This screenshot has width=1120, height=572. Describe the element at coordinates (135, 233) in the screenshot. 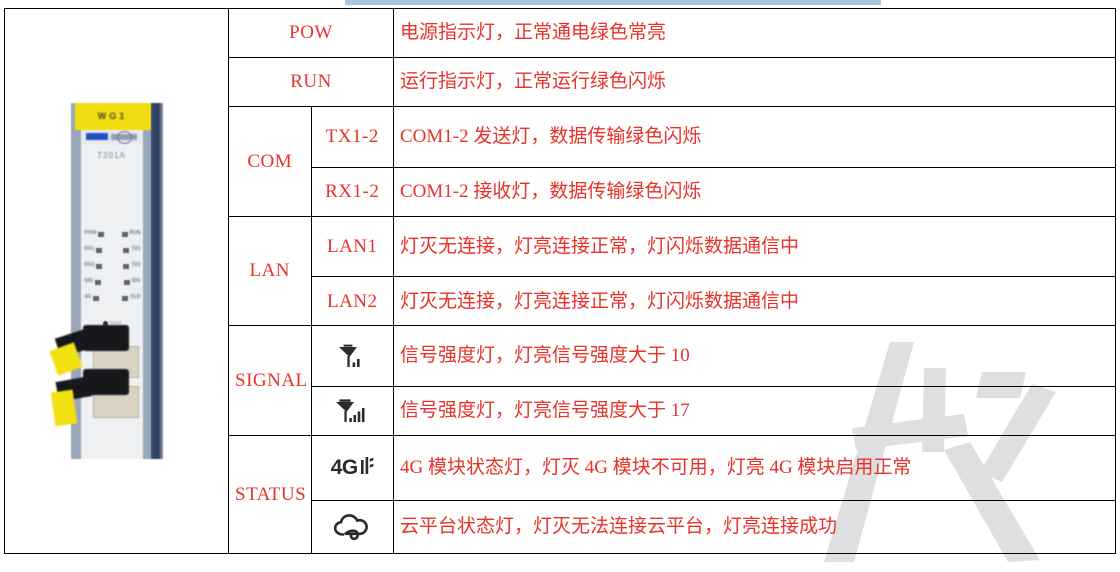

I see `device-led-tag: RUN` at that location.